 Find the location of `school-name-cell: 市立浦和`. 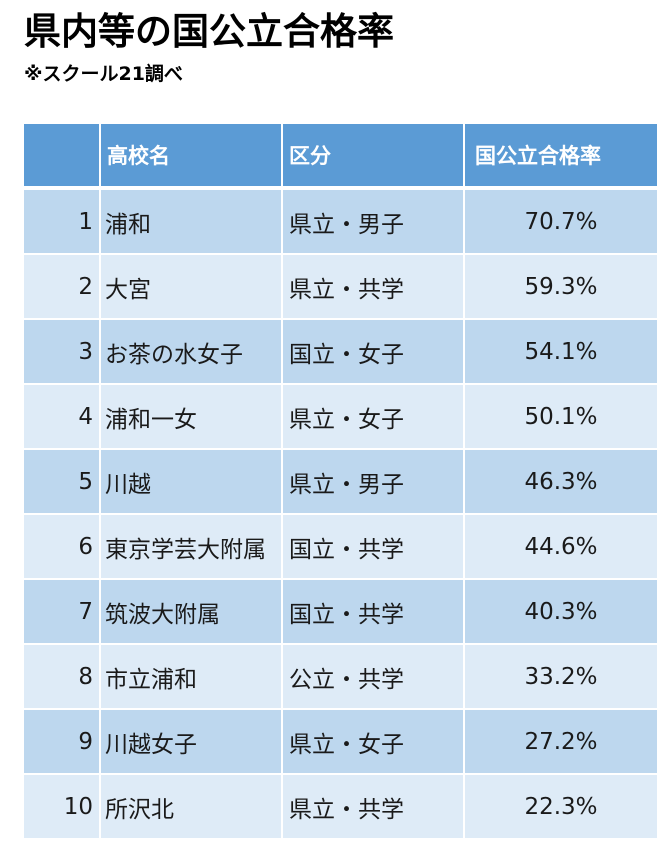

school-name-cell: 市立浦和 is located at coordinates (191, 677).